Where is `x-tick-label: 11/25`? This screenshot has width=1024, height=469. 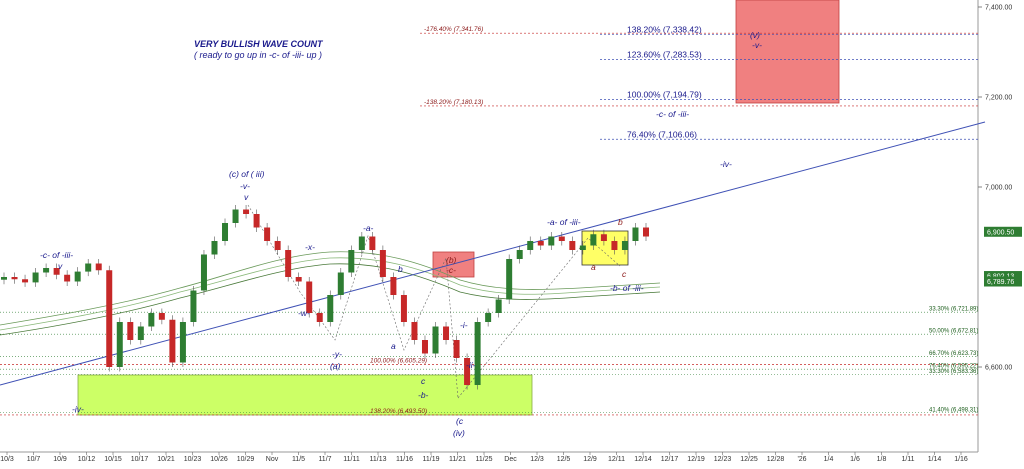 x-tick-label: 11/25 is located at coordinates (484, 459).